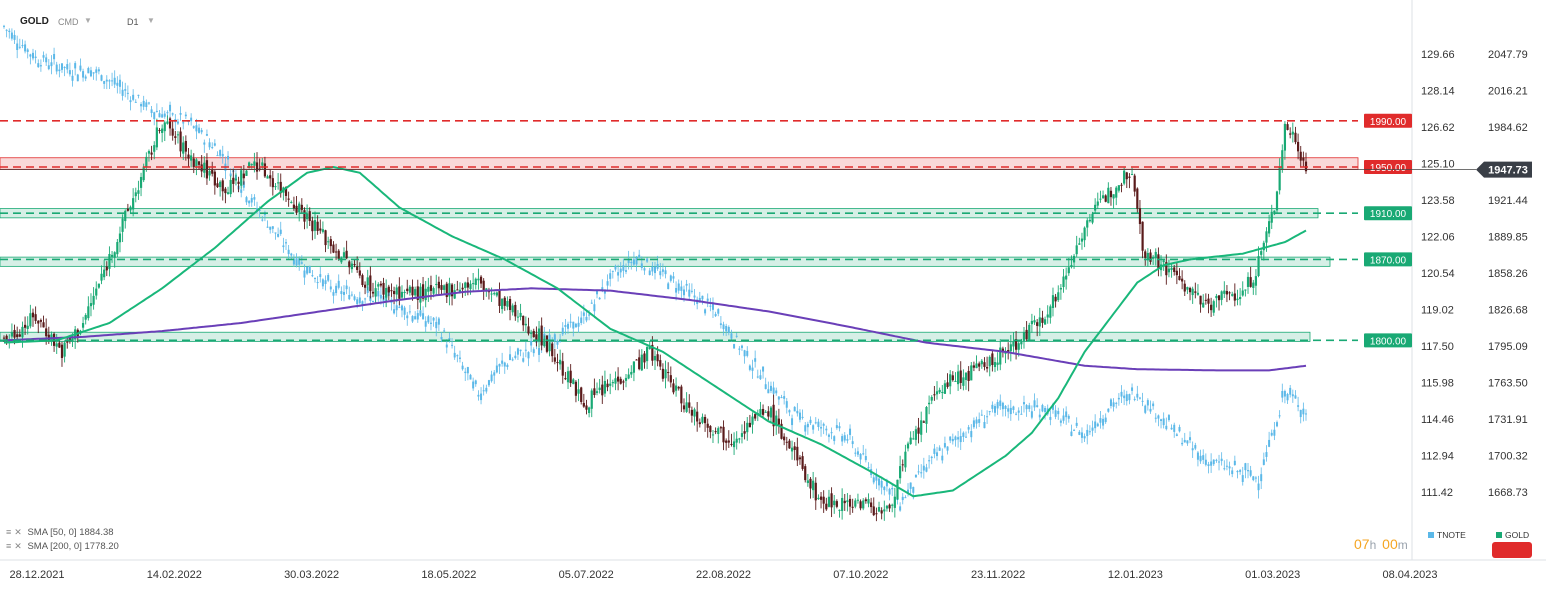  Describe the element at coordinates (36, 575) in the screenshot. I see `x-axis-tick: 28.12.2021` at that location.